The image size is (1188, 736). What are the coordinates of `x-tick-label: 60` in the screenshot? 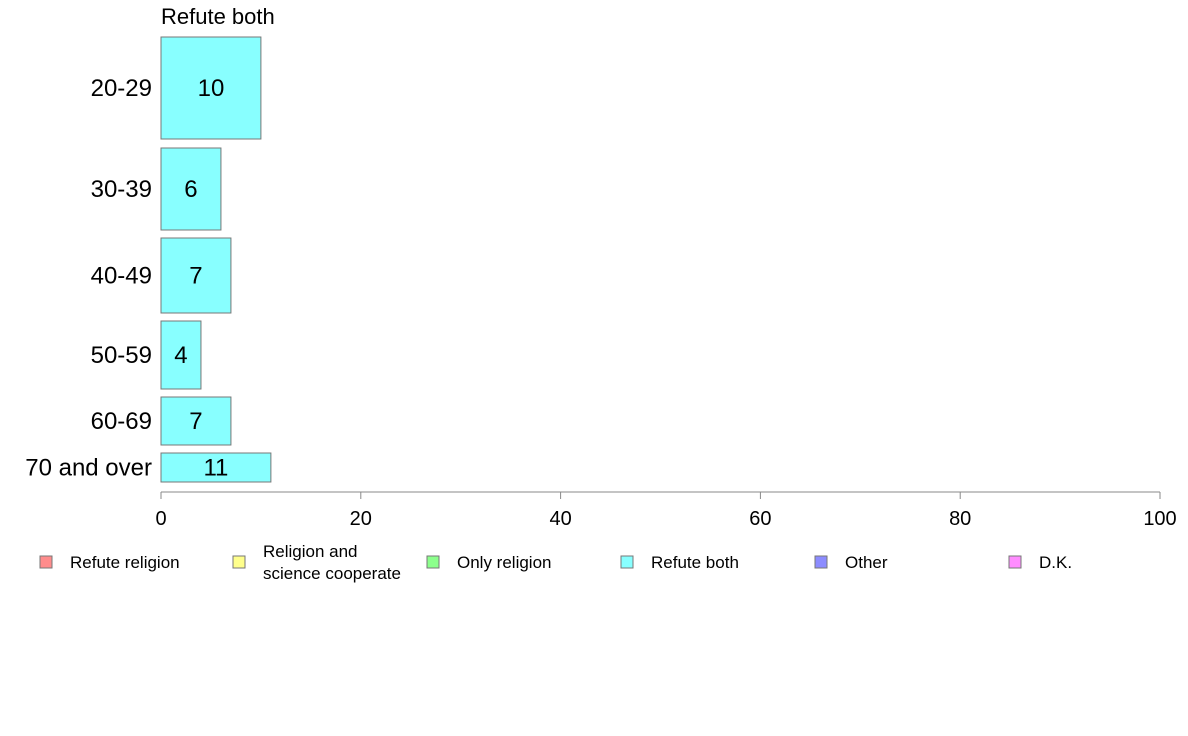 It's located at (760, 519).